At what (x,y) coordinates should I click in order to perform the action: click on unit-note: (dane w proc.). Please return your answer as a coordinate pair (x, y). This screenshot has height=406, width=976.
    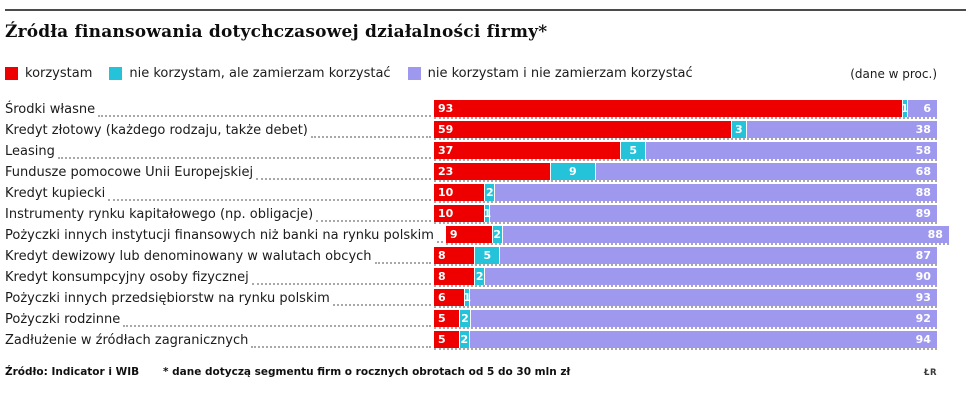
    Looking at the image, I should click on (893, 73).